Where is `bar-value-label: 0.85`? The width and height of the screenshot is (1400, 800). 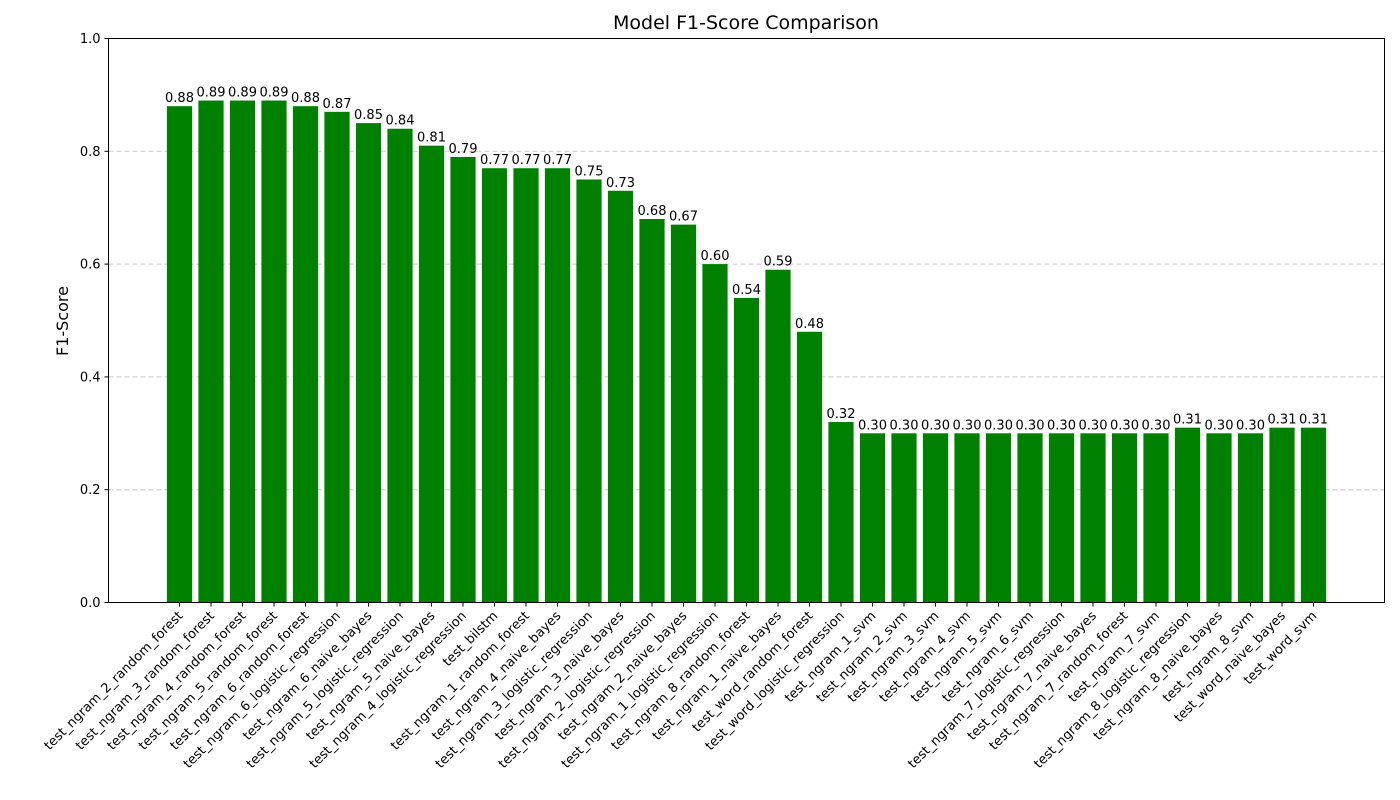
bar-value-label: 0.85 is located at coordinates (368, 115).